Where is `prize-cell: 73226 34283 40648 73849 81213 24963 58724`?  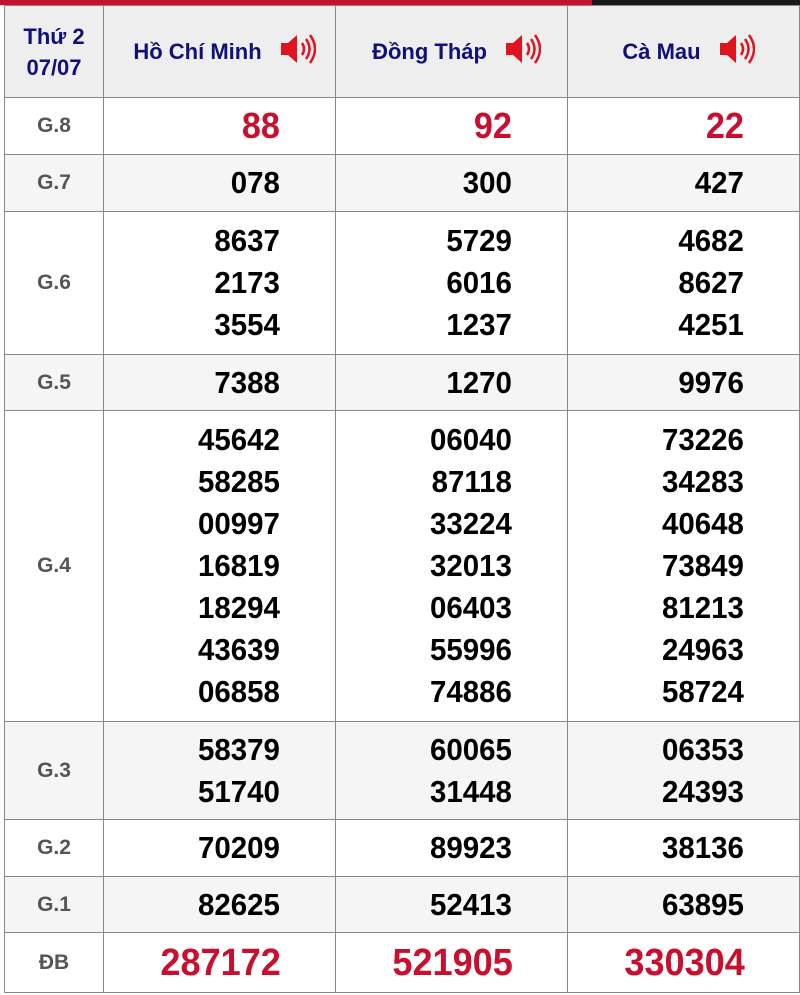 prize-cell: 73226 34283 40648 73849 81213 24963 58724 is located at coordinates (683, 566).